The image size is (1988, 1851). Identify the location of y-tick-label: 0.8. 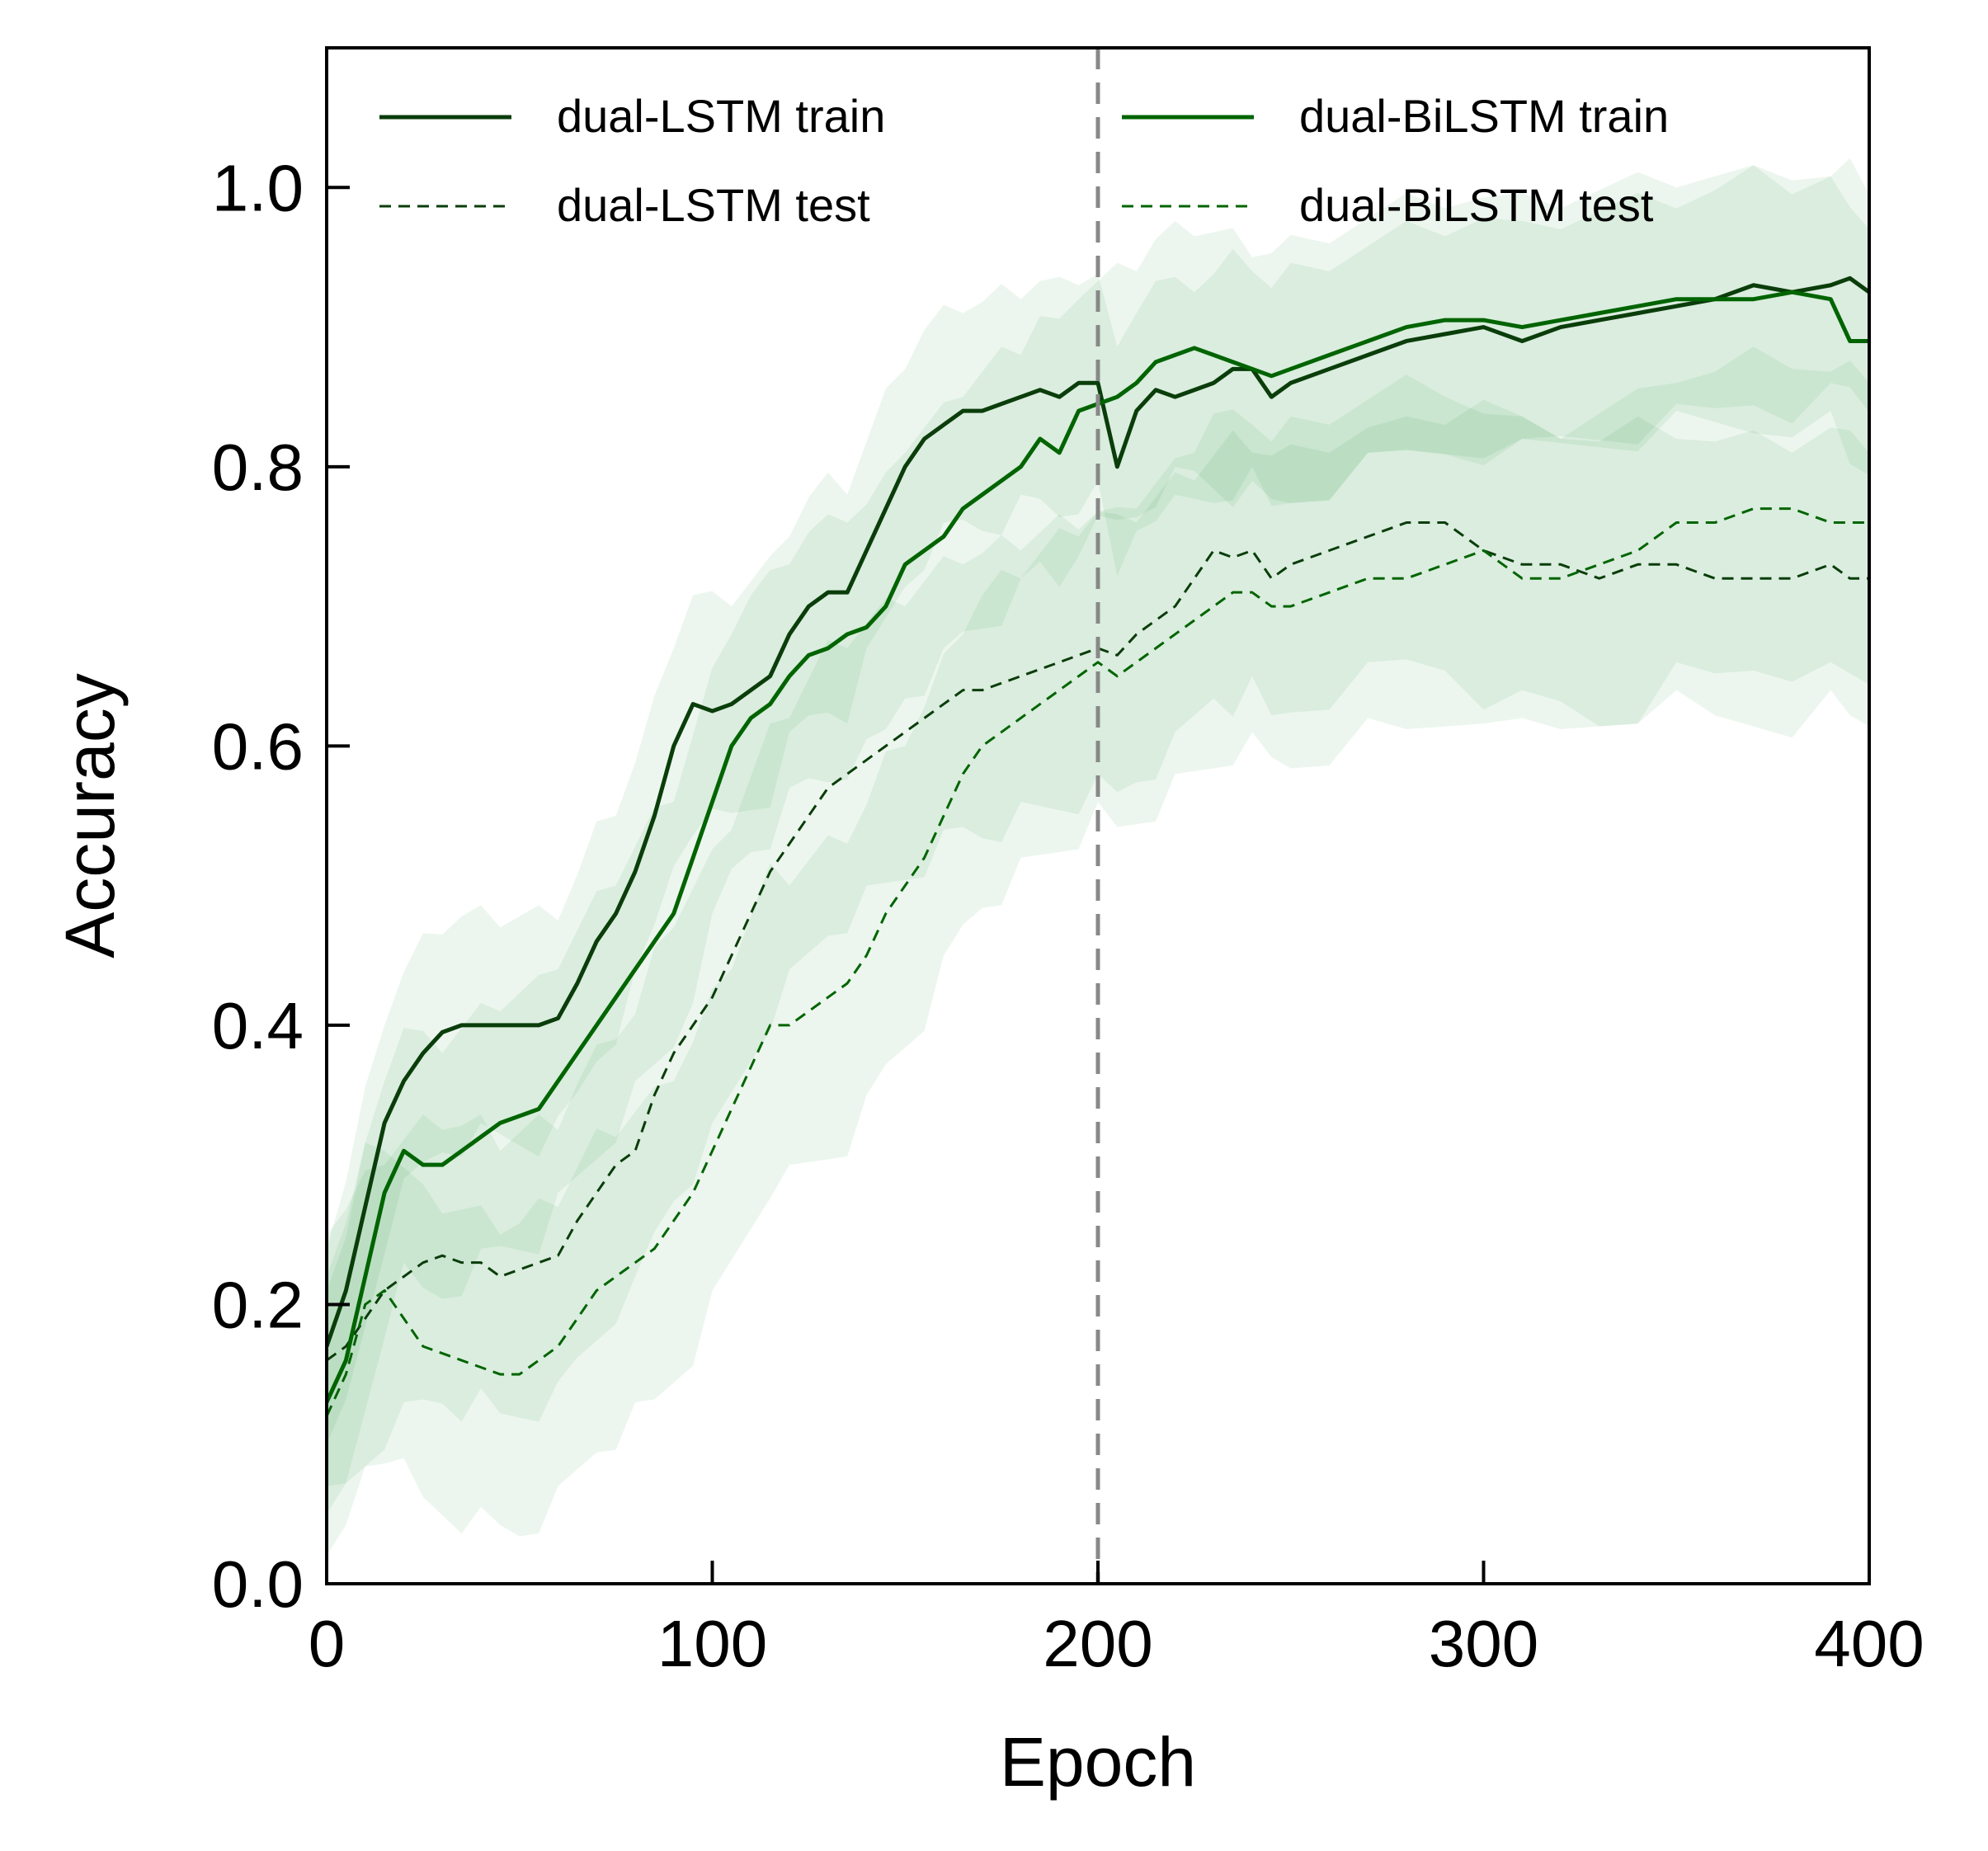
(258, 467).